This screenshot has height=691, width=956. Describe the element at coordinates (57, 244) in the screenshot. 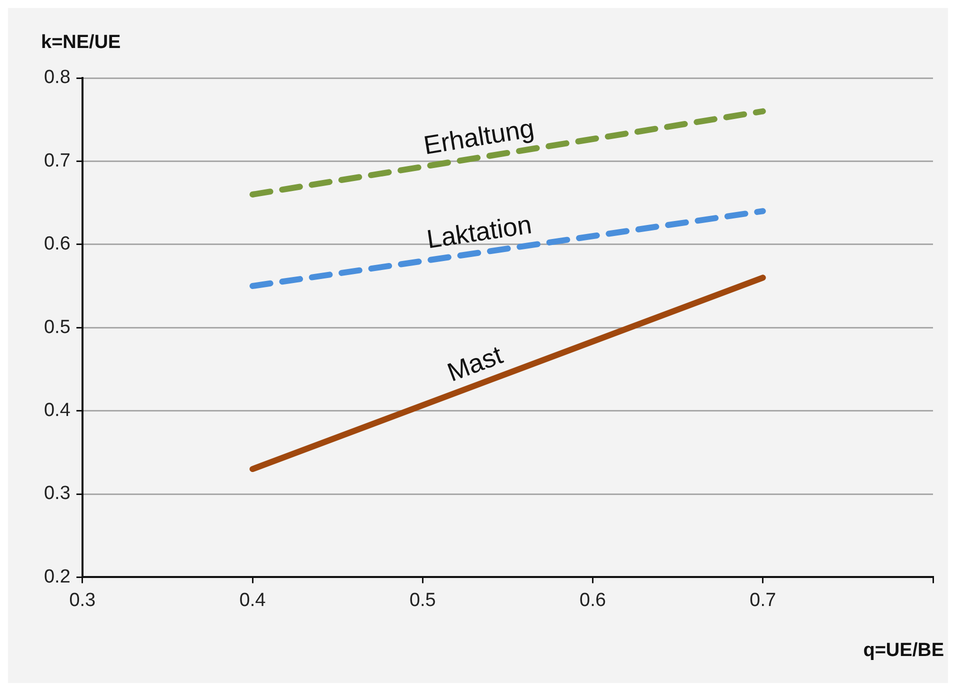

I see `y-tick-label: 0.6` at that location.